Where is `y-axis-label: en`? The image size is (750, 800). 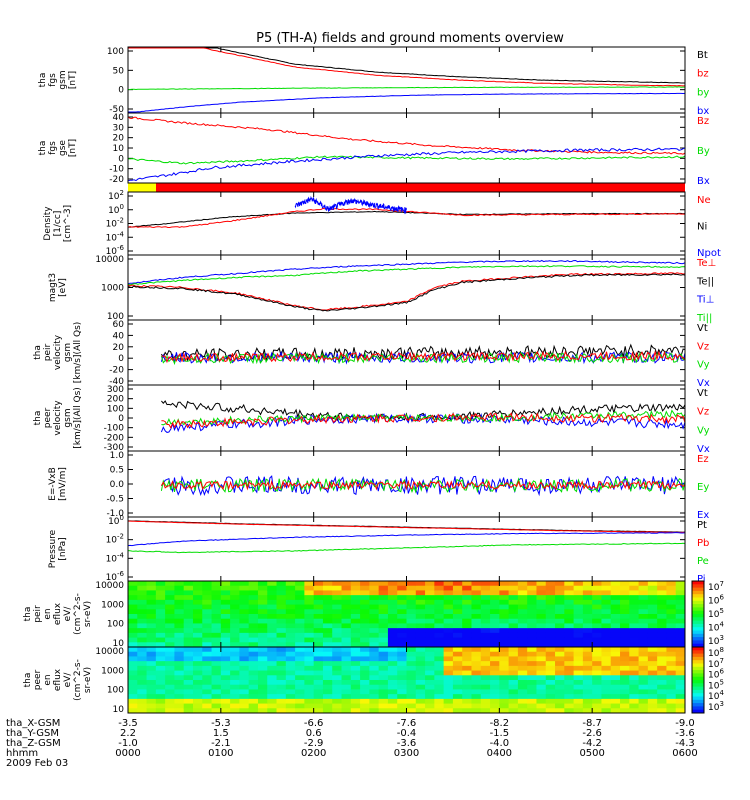 y-axis-label: en is located at coordinates (48, 679).